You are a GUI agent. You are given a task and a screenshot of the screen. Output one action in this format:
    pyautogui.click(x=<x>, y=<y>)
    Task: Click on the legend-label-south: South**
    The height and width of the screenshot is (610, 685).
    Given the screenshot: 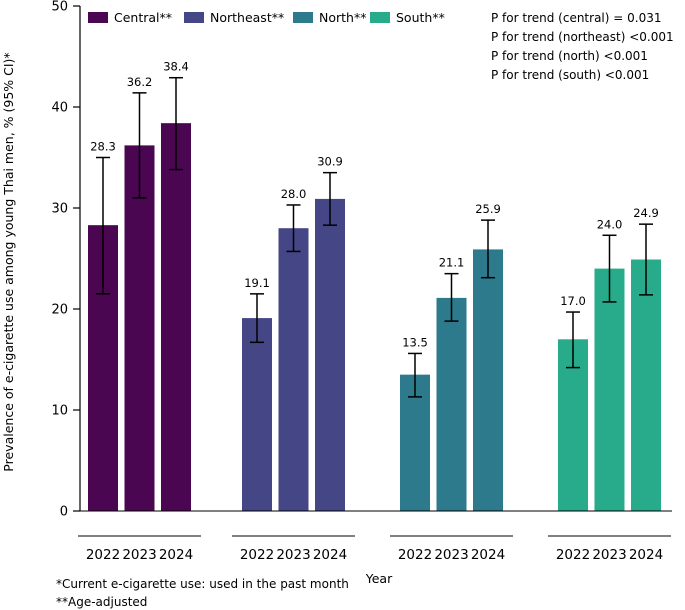 What is the action you would take?
    pyautogui.click(x=420, y=17)
    